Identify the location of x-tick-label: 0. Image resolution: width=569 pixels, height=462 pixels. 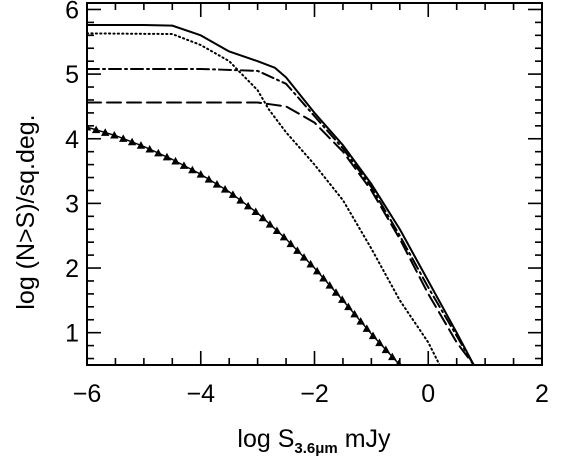
(428, 394).